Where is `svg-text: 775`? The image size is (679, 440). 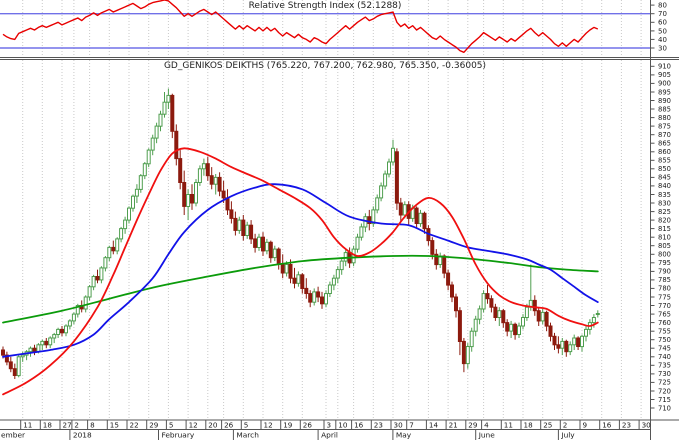 svg-text: 775 is located at coordinates (664, 297).